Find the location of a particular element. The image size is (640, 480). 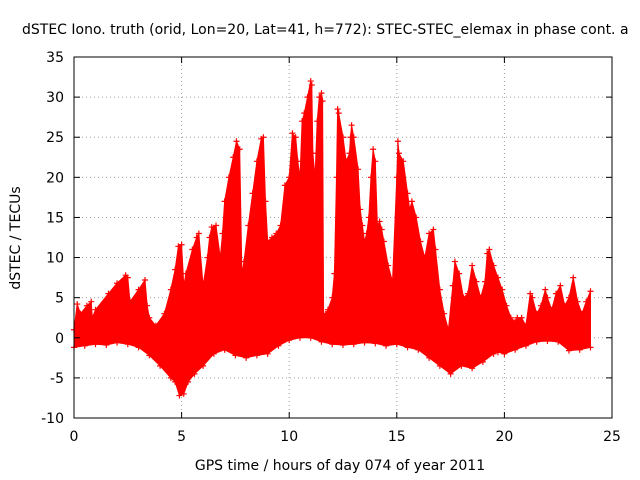

x-tick-label: 0 is located at coordinates (74, 437).